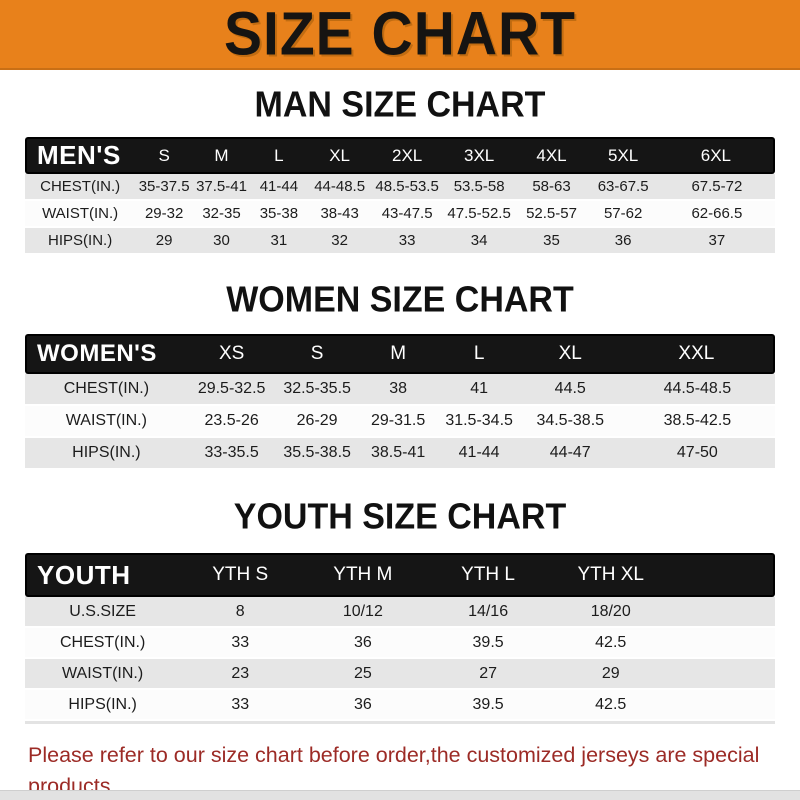  Describe the element at coordinates (279, 214) in the screenshot. I see `size-value: 35-38` at that location.